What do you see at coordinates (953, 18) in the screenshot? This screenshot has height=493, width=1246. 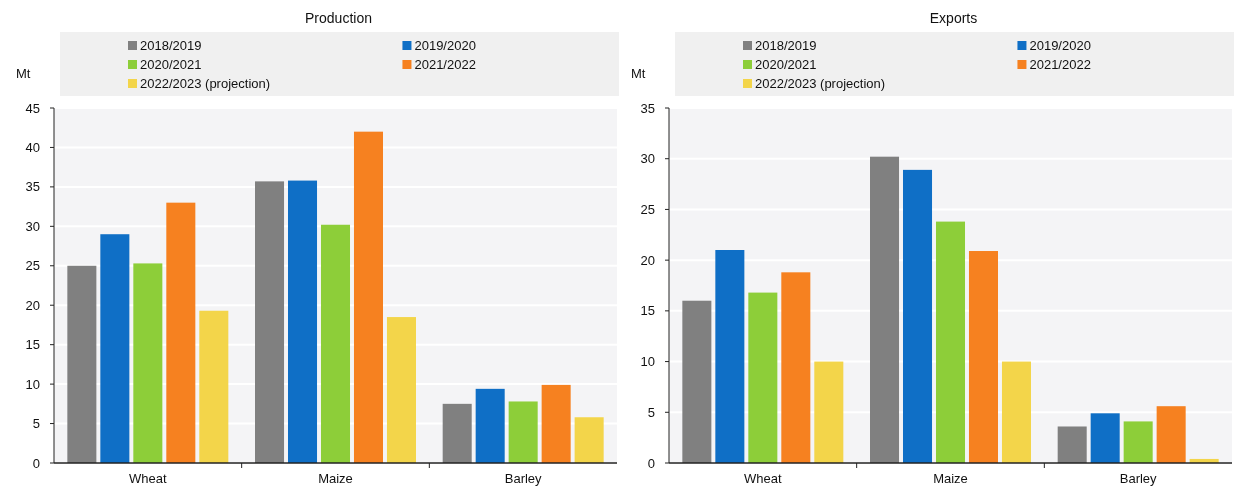 I see `chart-title: Exports` at bounding box center [953, 18].